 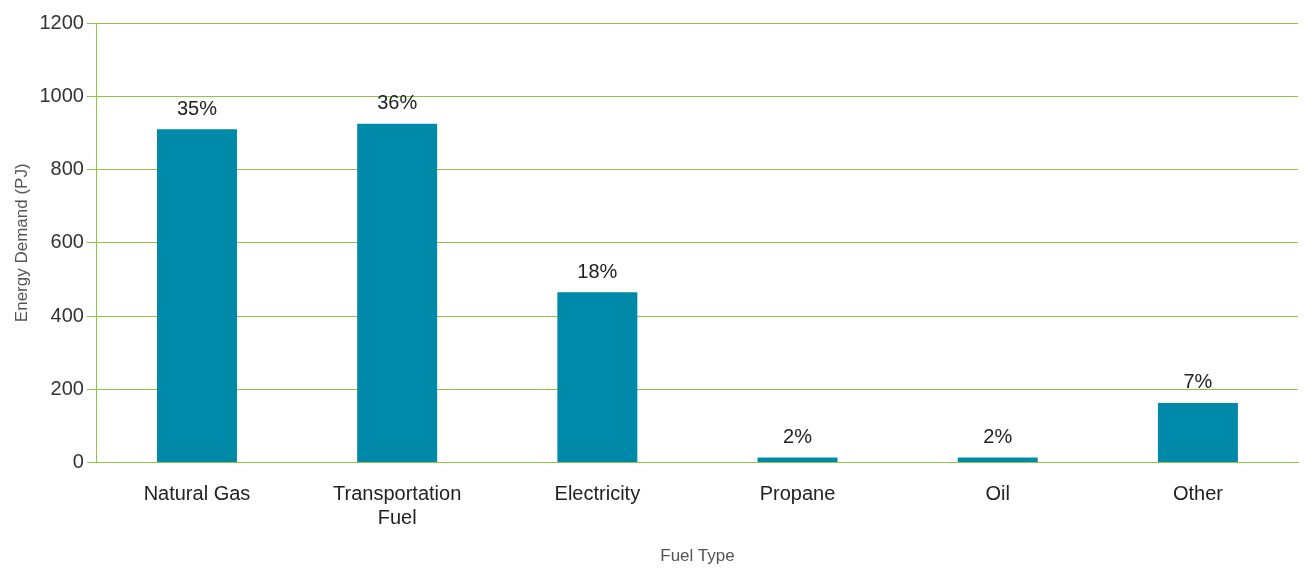 What do you see at coordinates (61, 21) in the screenshot?
I see `y-tick-label: 1200` at bounding box center [61, 21].